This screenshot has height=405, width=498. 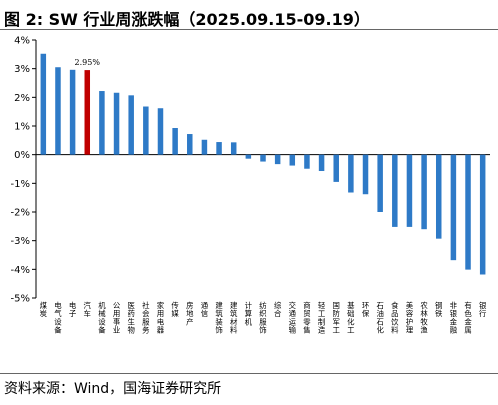 I want to click on x-tick-label: 轻工制造, so click(x=322, y=318).